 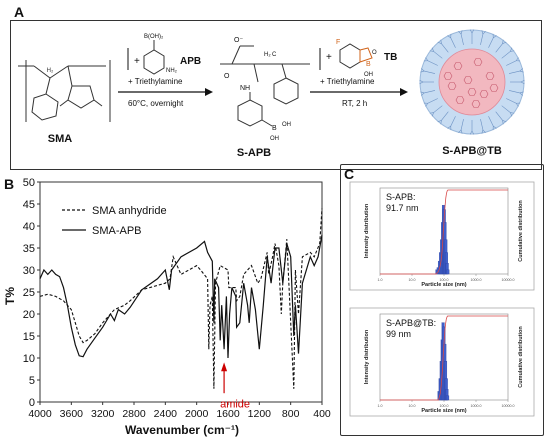 What do you see at coordinates (29, 271) in the screenshot?
I see `ir-y-tick-label: 30` at bounding box center [29, 271].